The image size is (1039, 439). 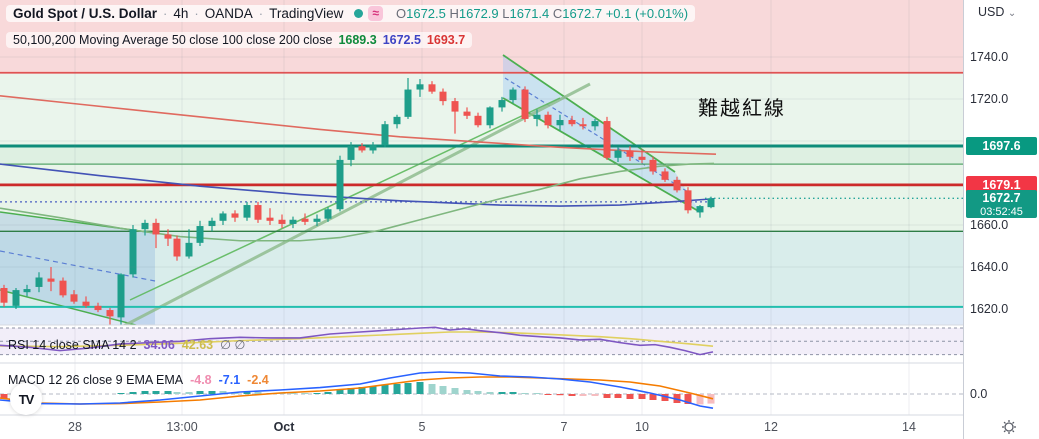 I want to click on tradingview-logo: TV, so click(x=26, y=399).